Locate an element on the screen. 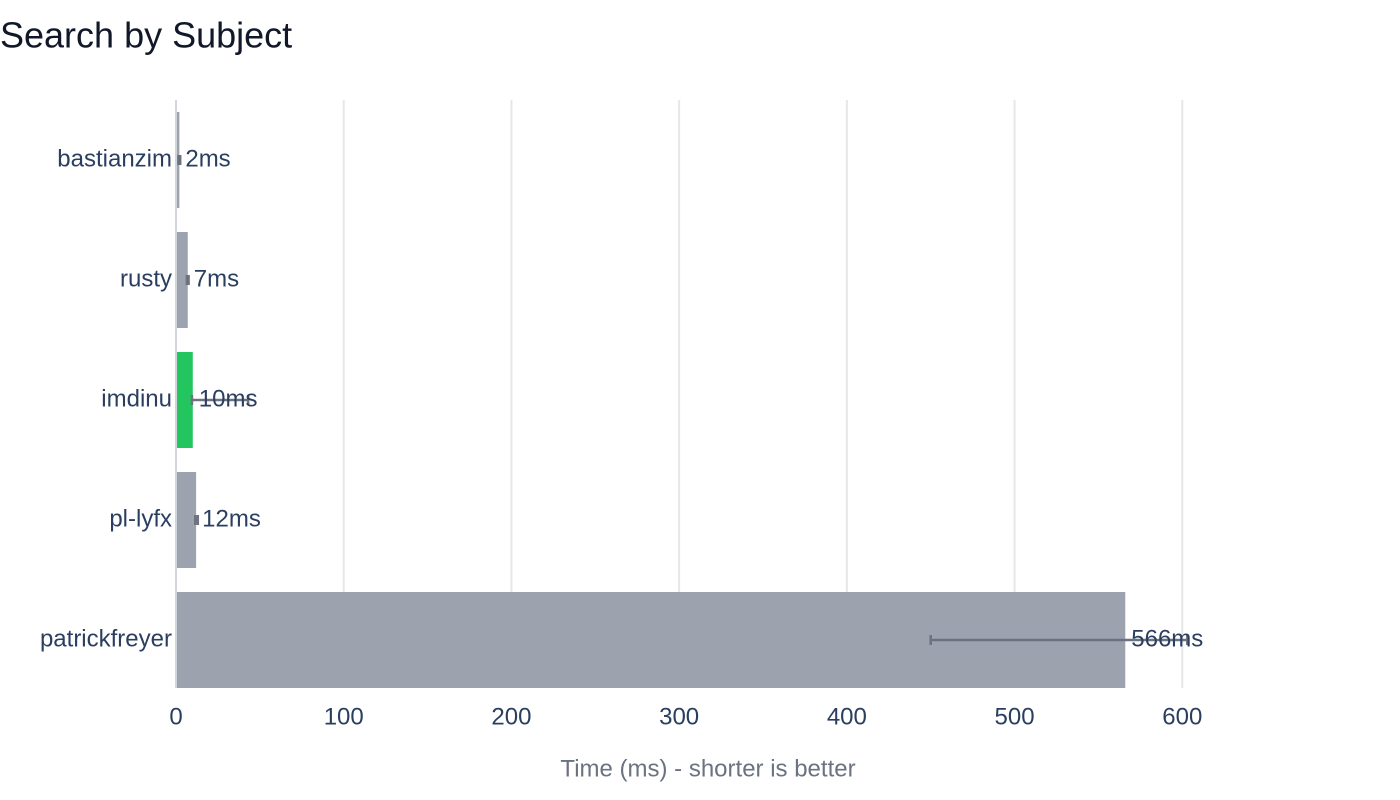 The width and height of the screenshot is (1400, 800). y-tick-label: patrickfreyer is located at coordinates (106, 638).